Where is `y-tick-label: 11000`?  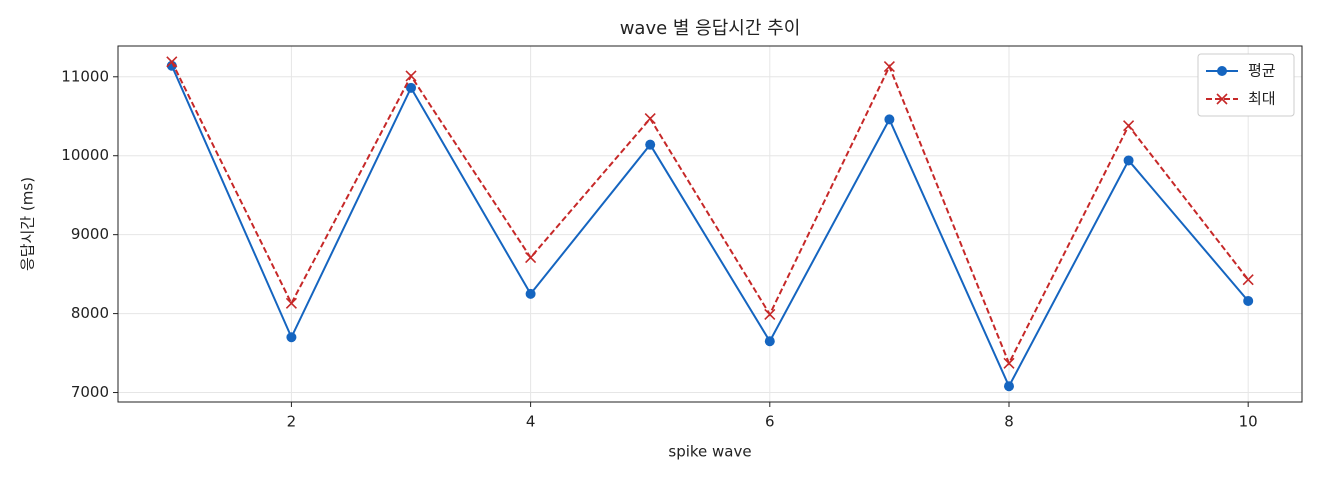 y-tick-label: 11000 is located at coordinates (85, 76).